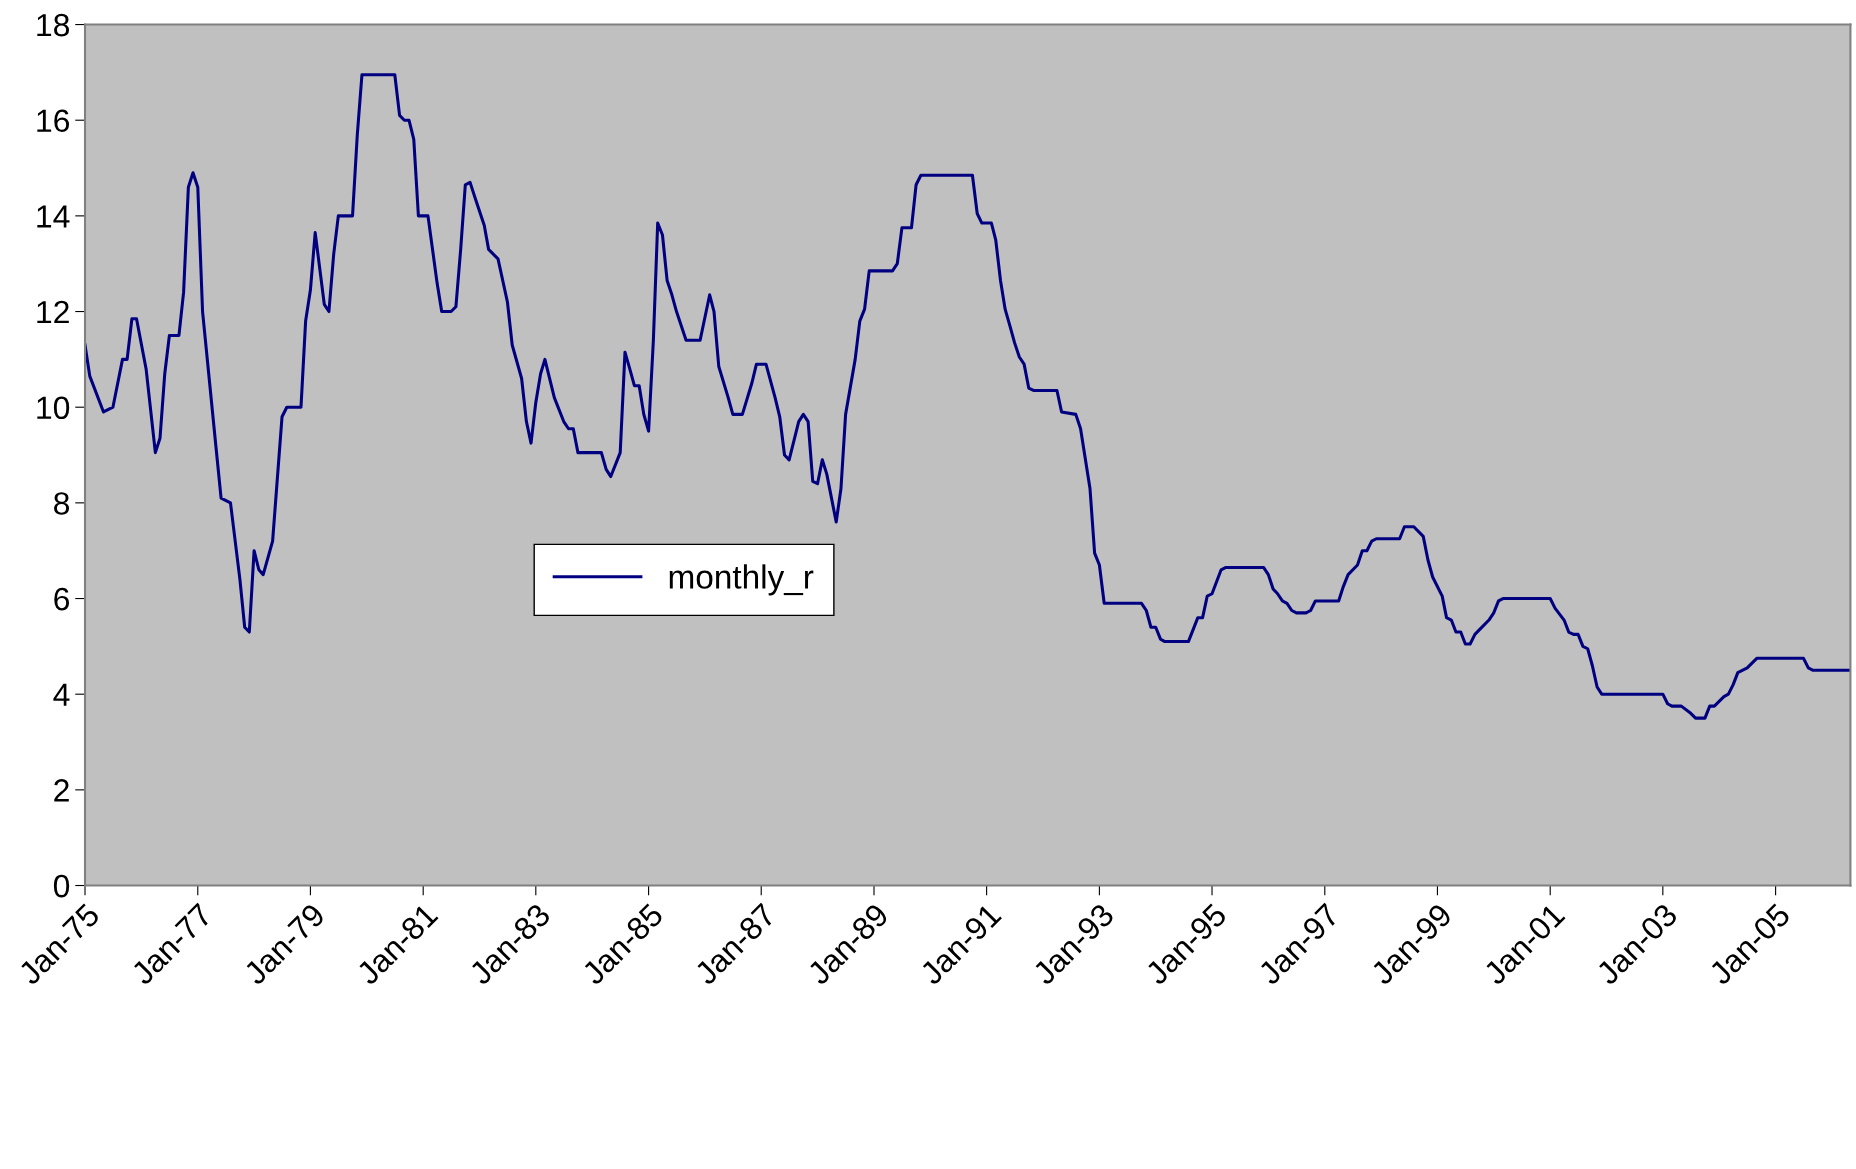  I want to click on y-tick-label: 14, so click(53, 216).